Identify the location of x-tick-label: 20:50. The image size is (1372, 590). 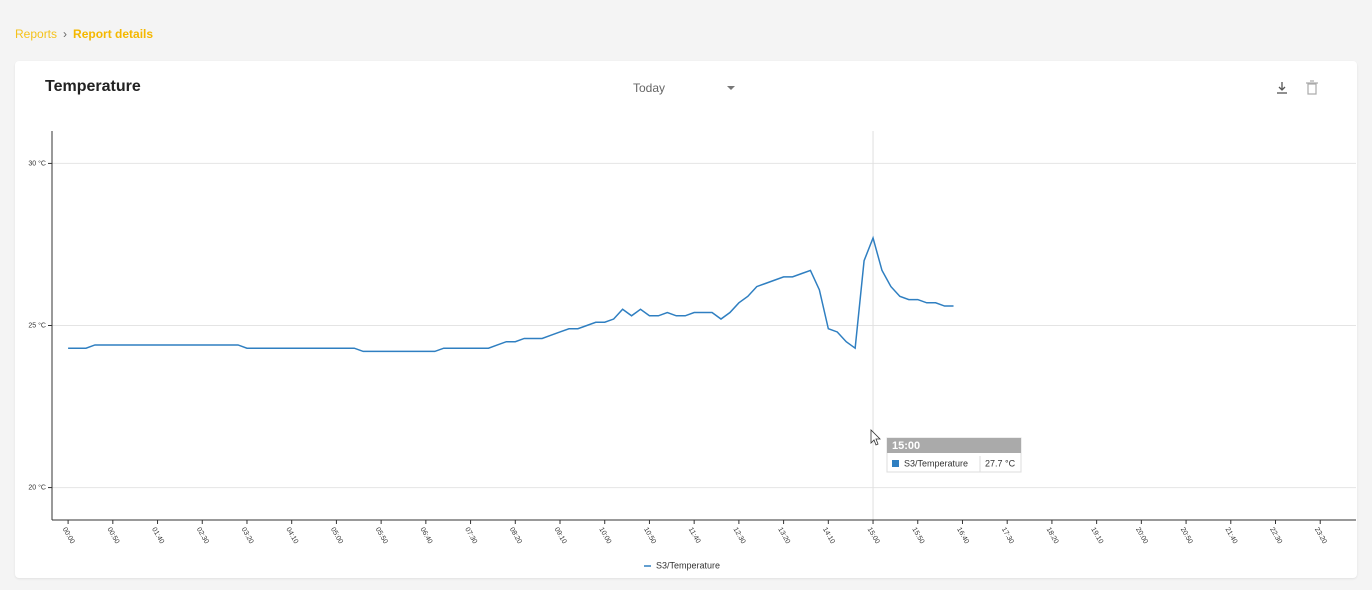
(1186, 535).